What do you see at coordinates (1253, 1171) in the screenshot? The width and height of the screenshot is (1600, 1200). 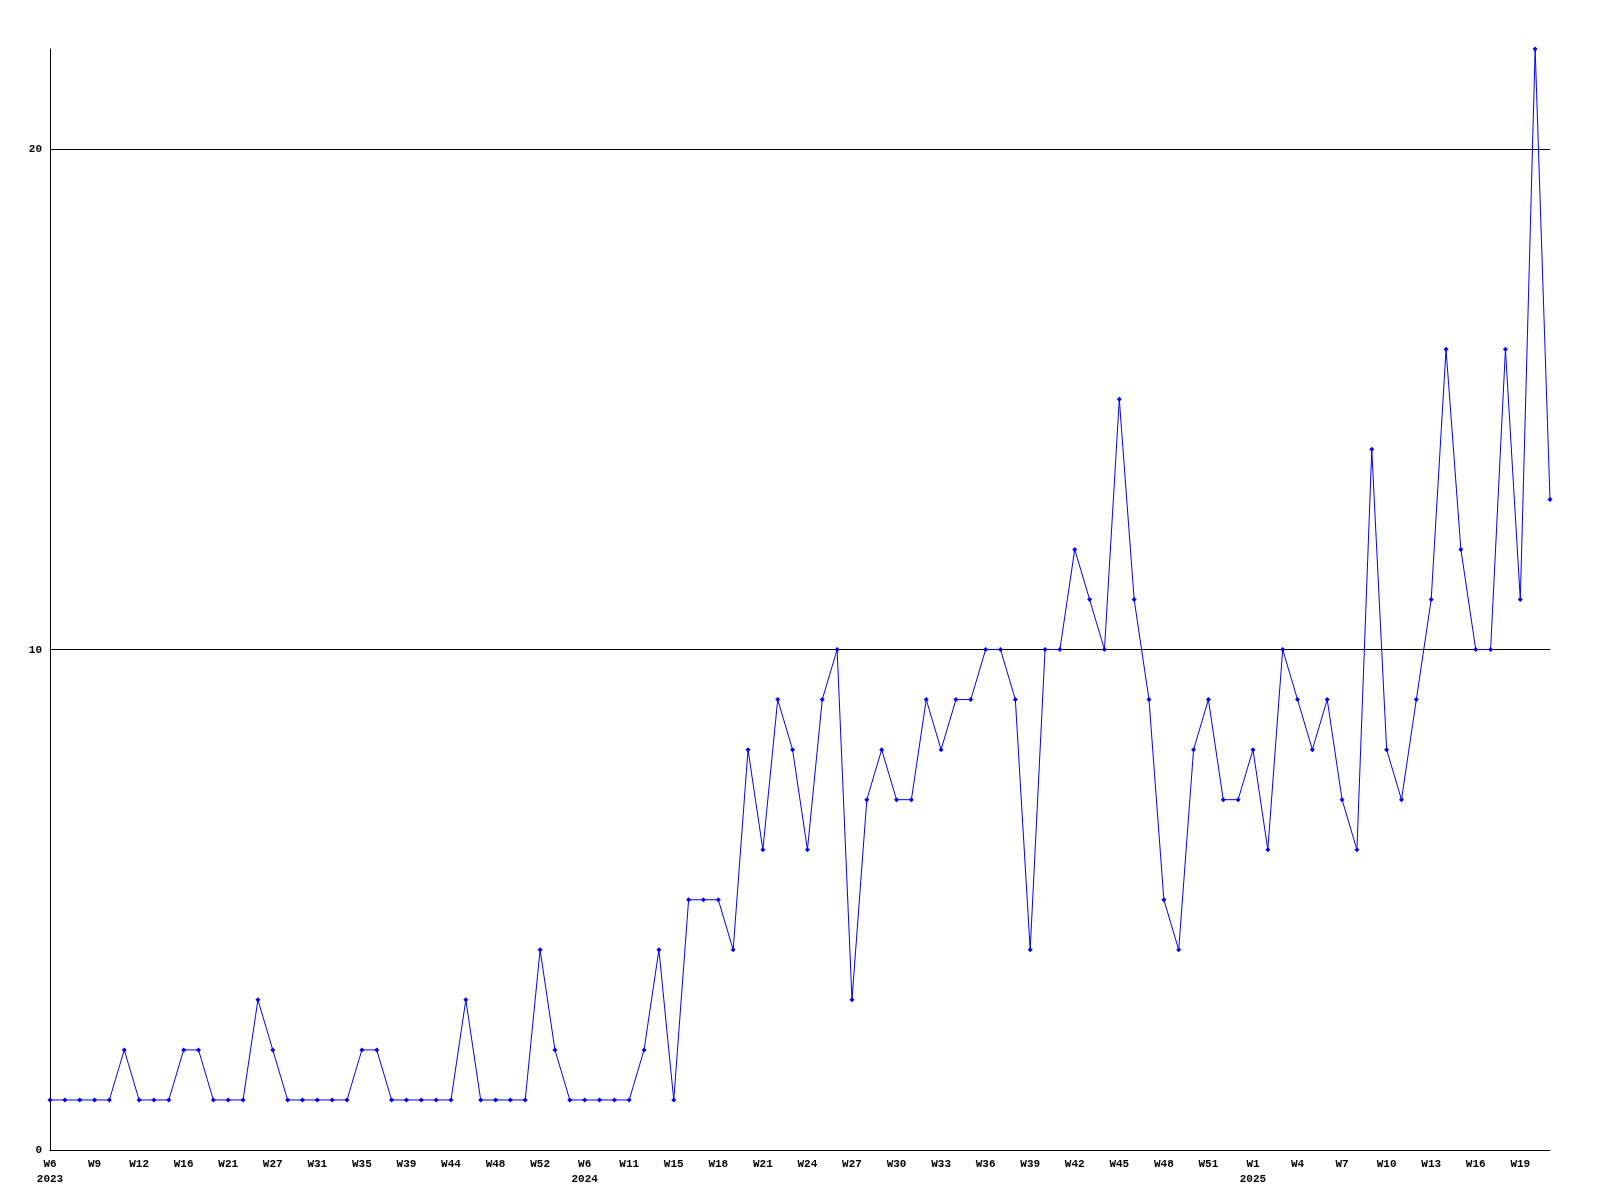 I see `x-tick-label: W1 2025` at bounding box center [1253, 1171].